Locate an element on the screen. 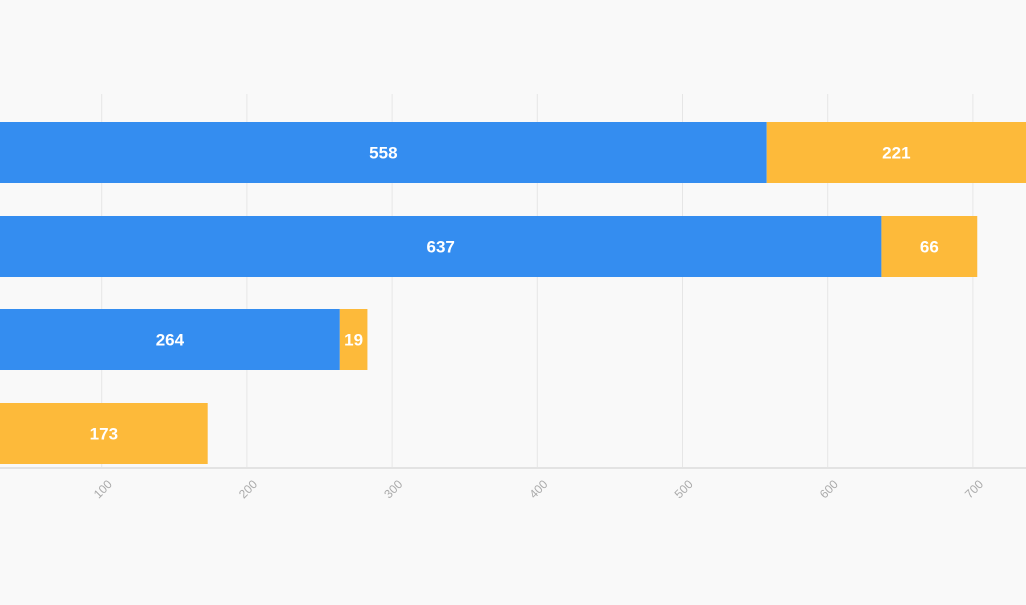  bar-value-label-series1-row3: 264 is located at coordinates (170, 340).